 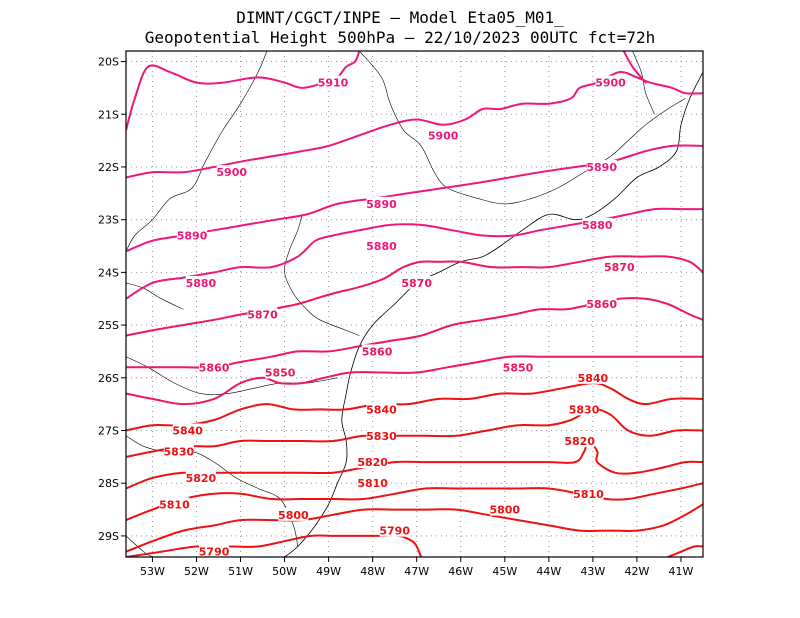 What do you see at coordinates (592, 571) in the screenshot?
I see `x-tick-label: 43W` at bounding box center [592, 571].